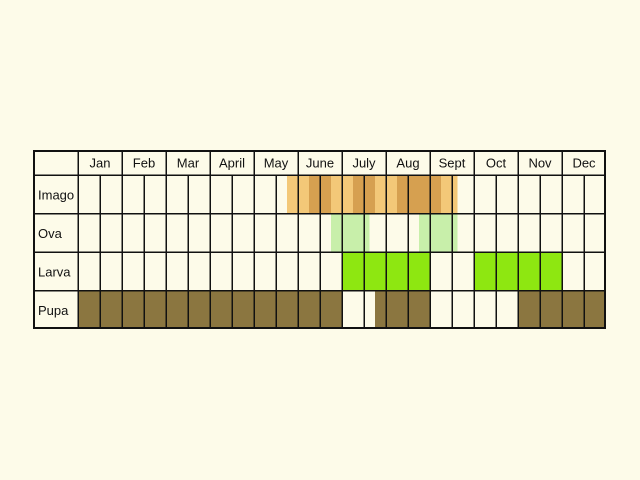 The height and width of the screenshot is (480, 640). I want to click on month-label: July, so click(364, 163).